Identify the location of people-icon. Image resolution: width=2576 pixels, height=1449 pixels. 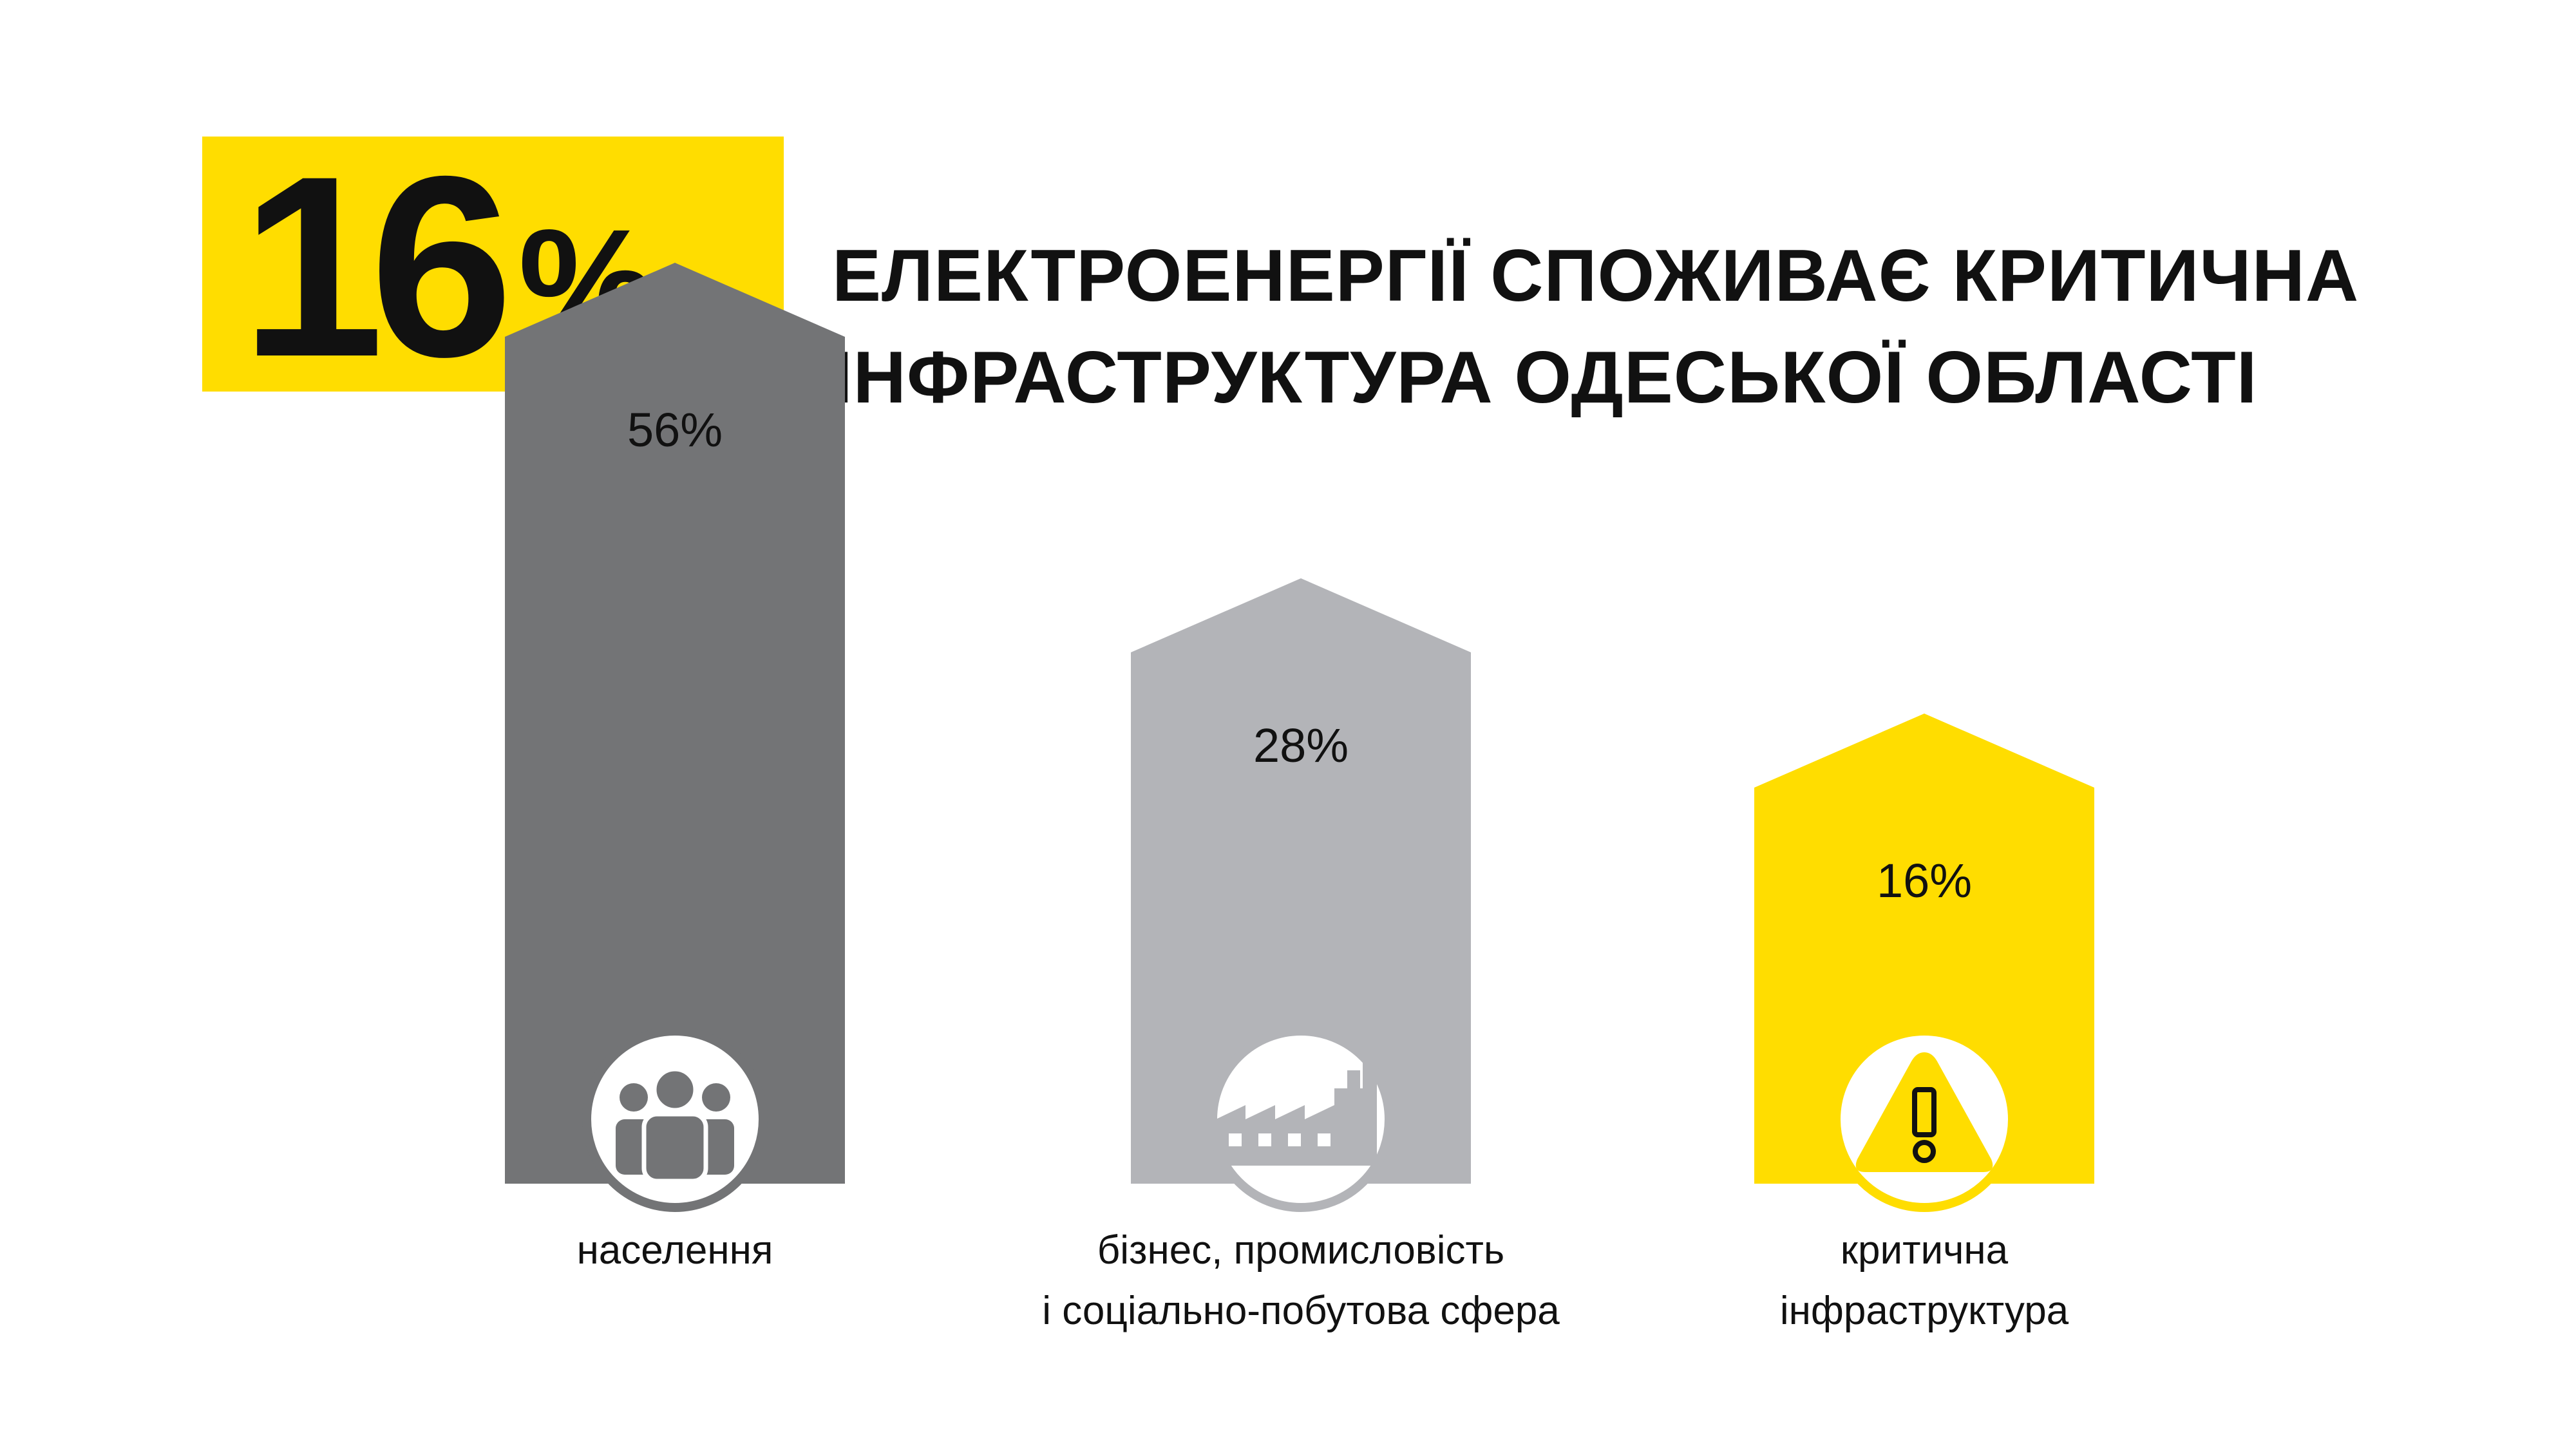
(675, 1125).